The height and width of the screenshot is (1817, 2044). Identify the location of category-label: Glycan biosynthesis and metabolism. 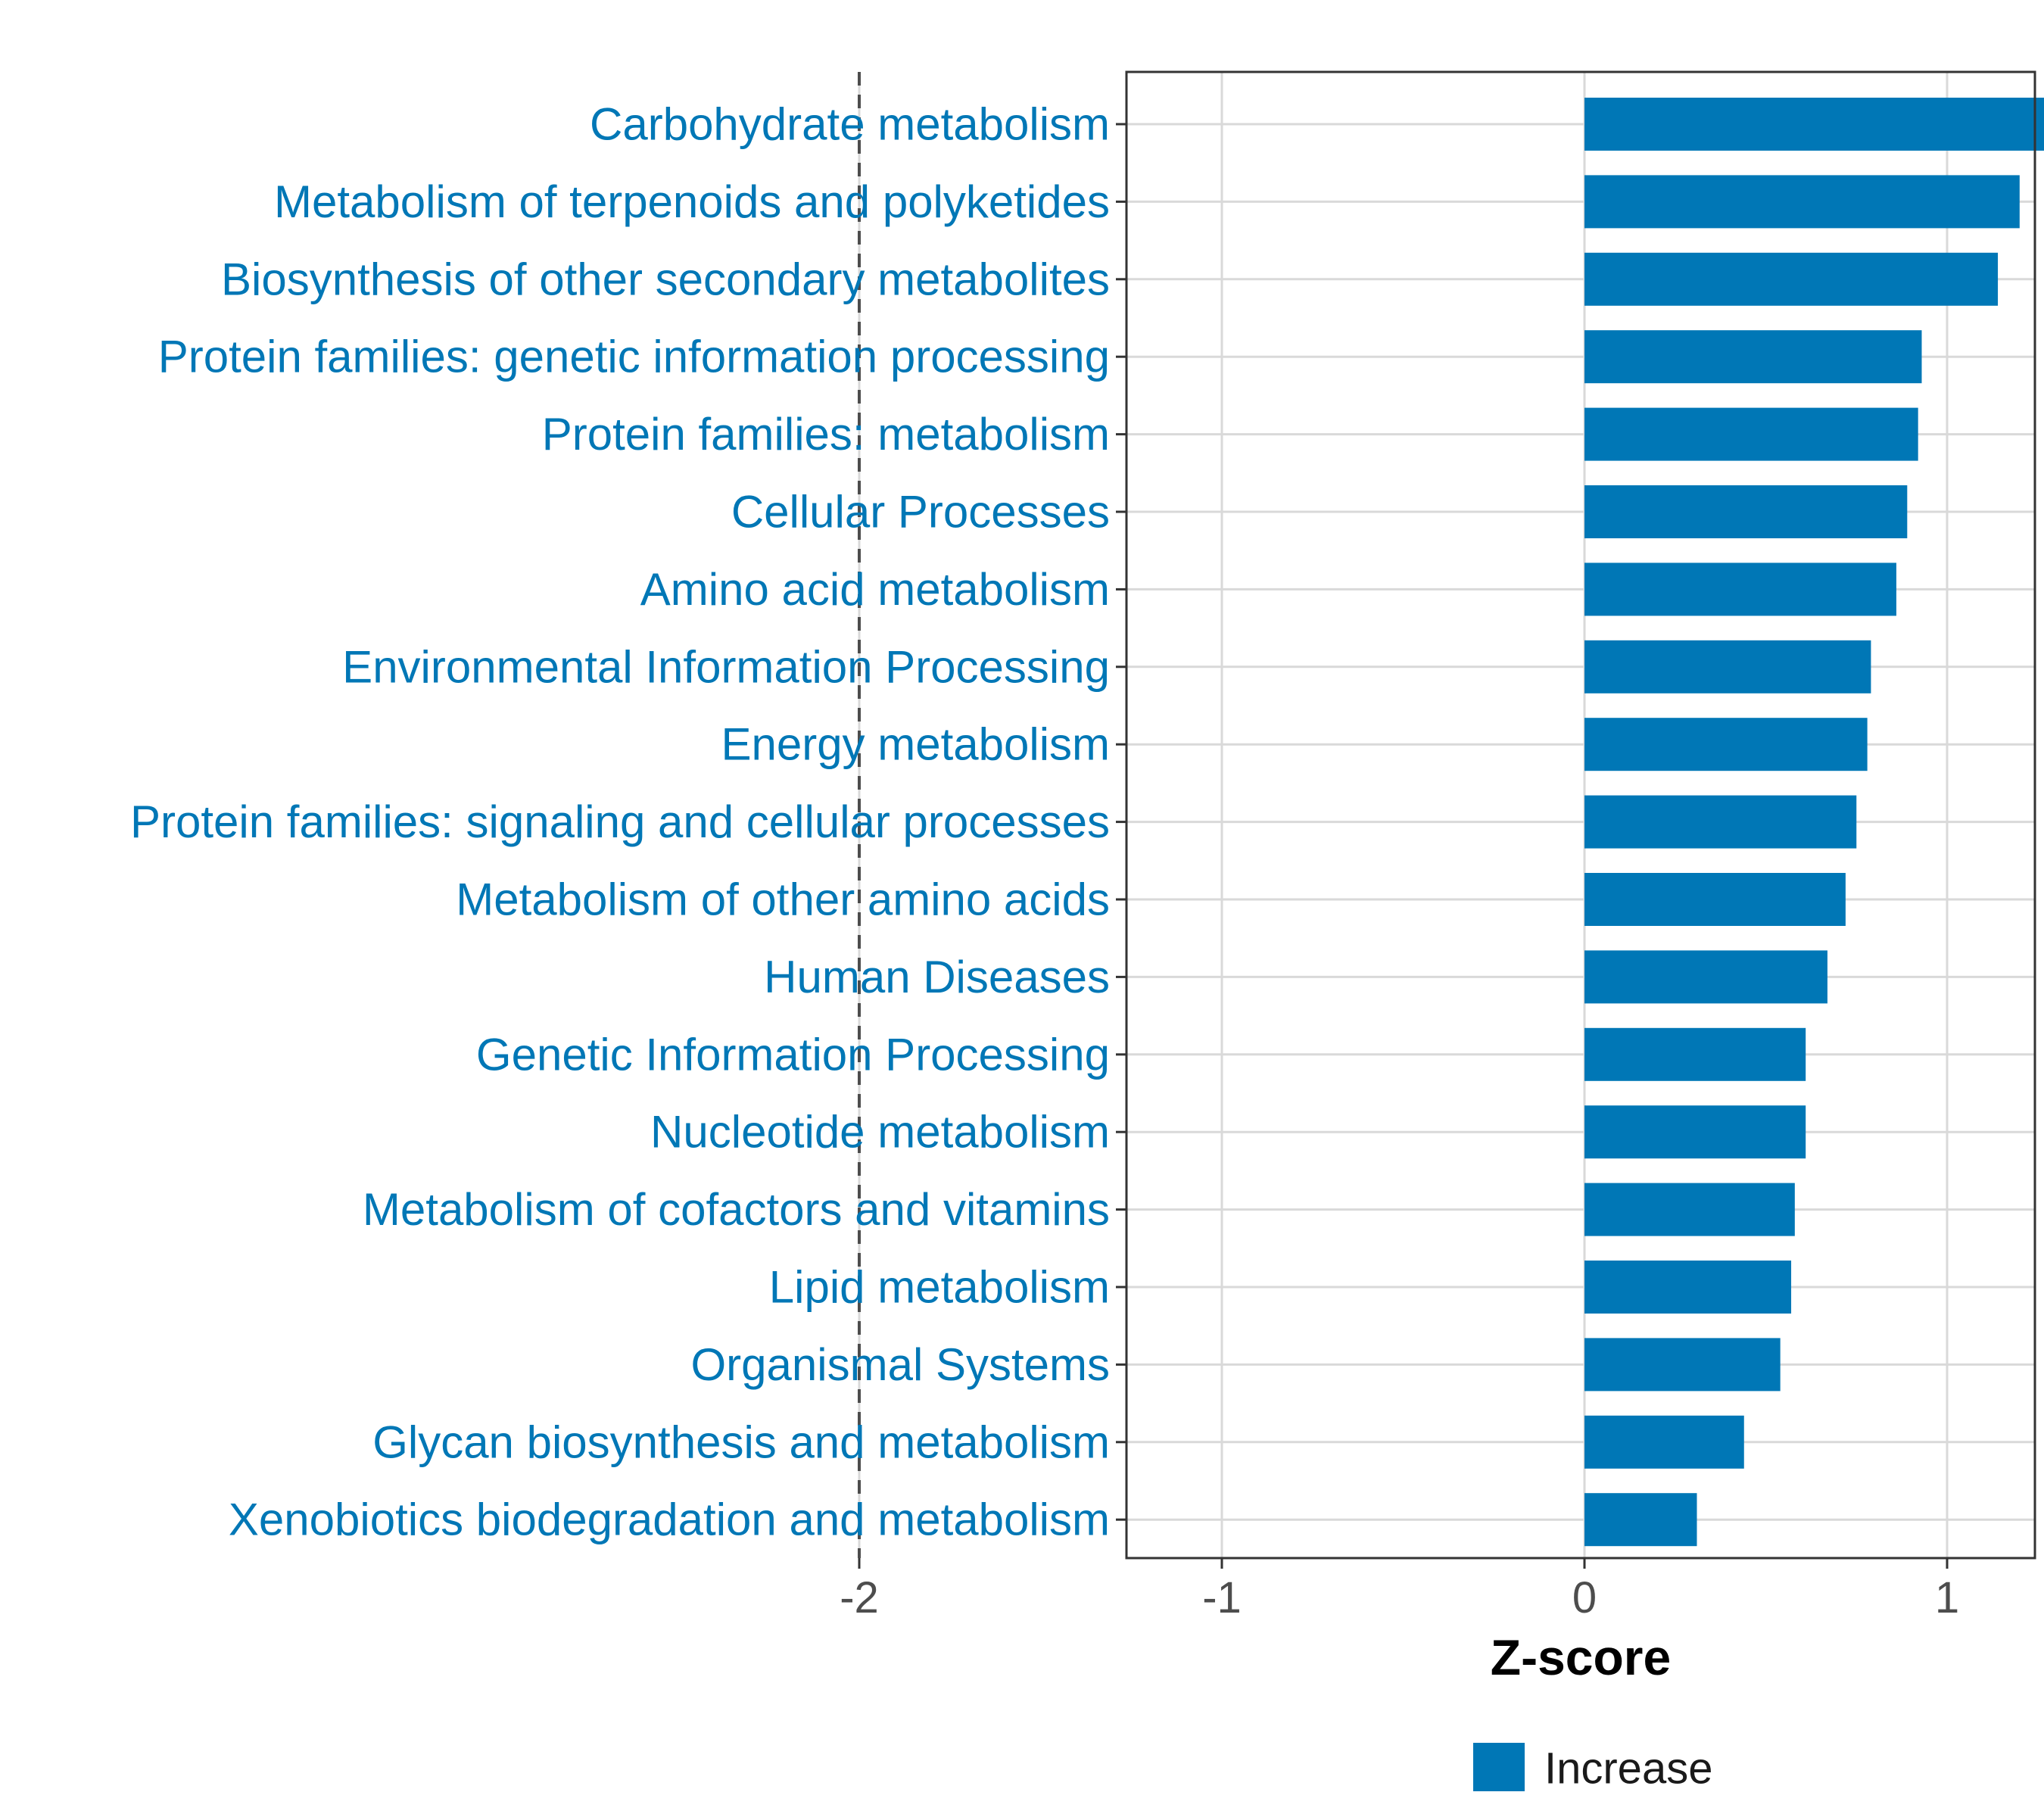
(741, 1442).